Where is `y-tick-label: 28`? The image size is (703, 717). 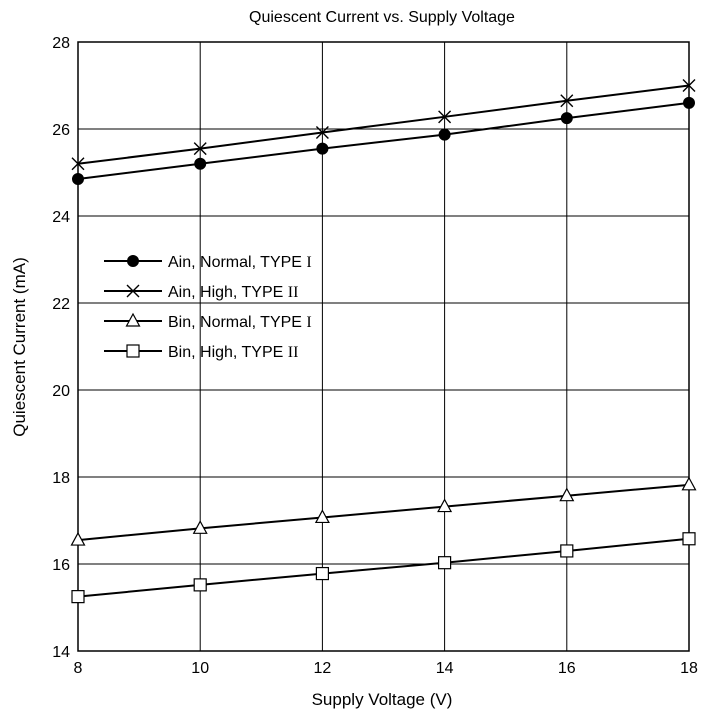 y-tick-label: 28 is located at coordinates (61, 43).